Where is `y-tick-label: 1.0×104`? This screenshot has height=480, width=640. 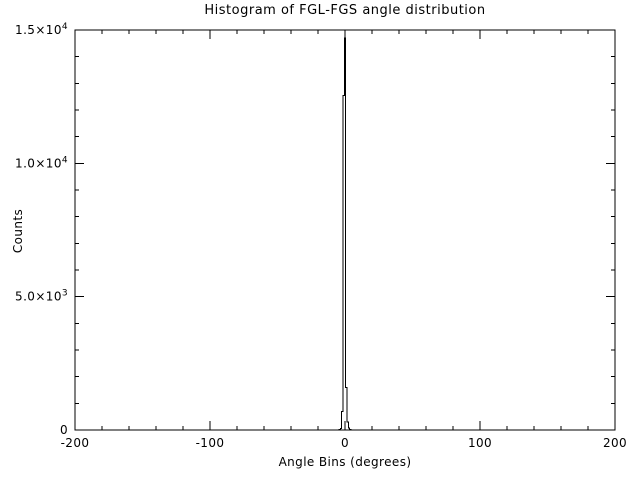 y-tick-label: 1.0×104 is located at coordinates (41, 162).